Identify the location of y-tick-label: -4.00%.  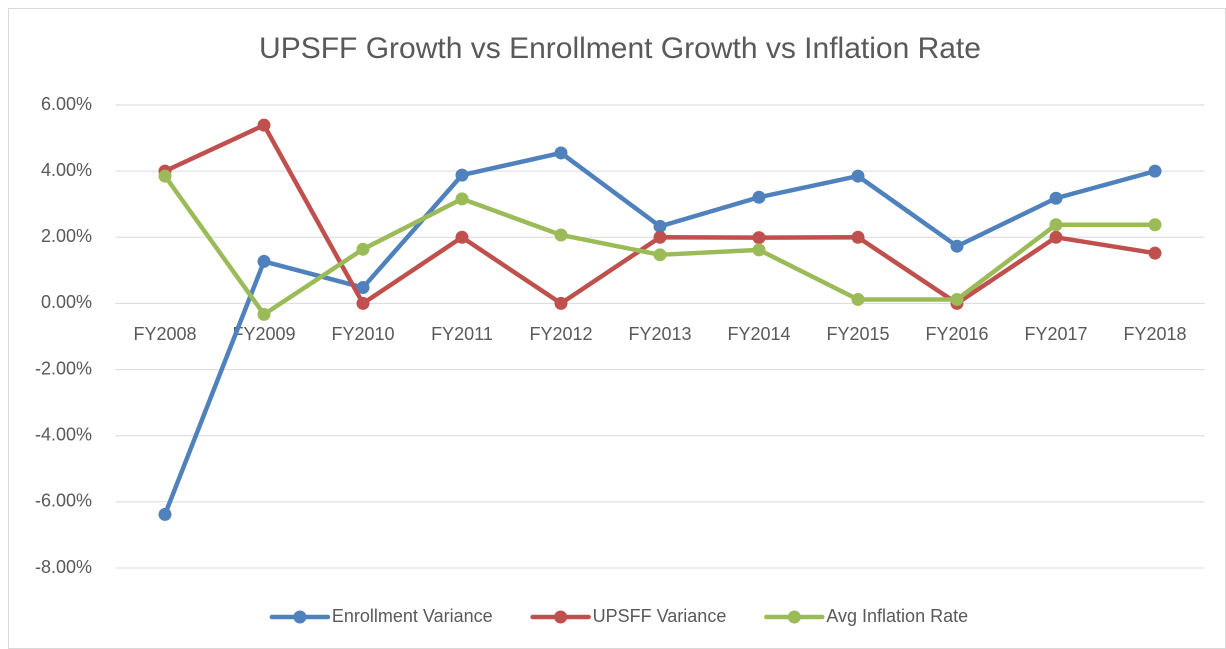
(63, 434).